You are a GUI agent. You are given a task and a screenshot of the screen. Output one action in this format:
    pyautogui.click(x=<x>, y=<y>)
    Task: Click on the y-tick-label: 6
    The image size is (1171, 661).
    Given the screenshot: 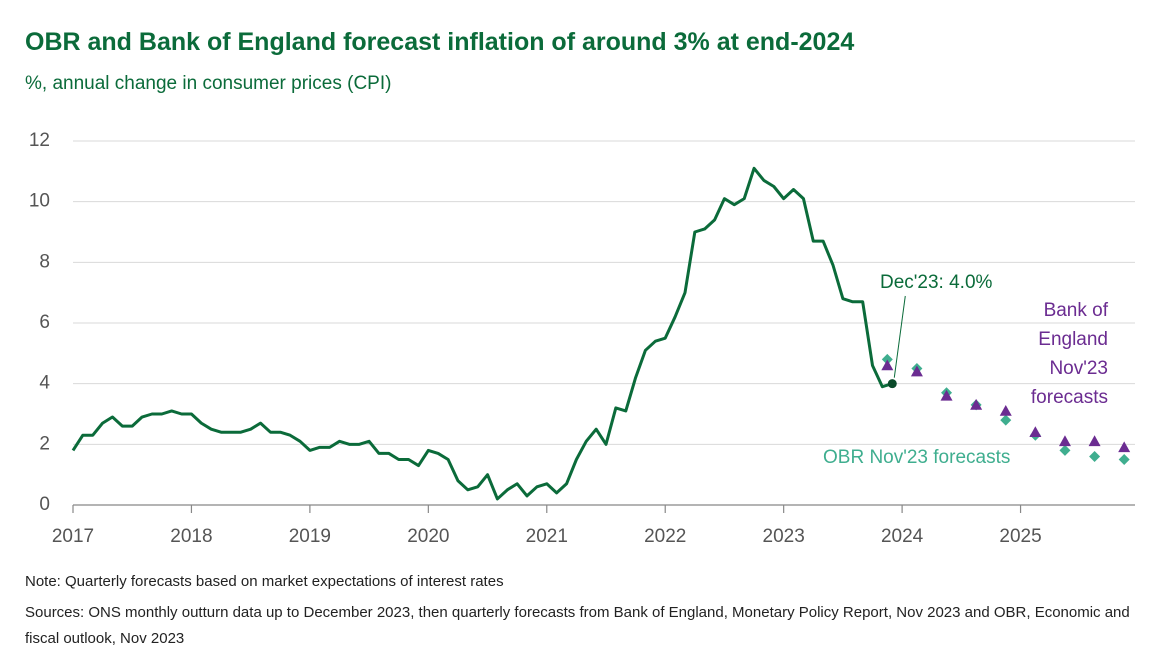 What is the action you would take?
    pyautogui.click(x=44, y=322)
    